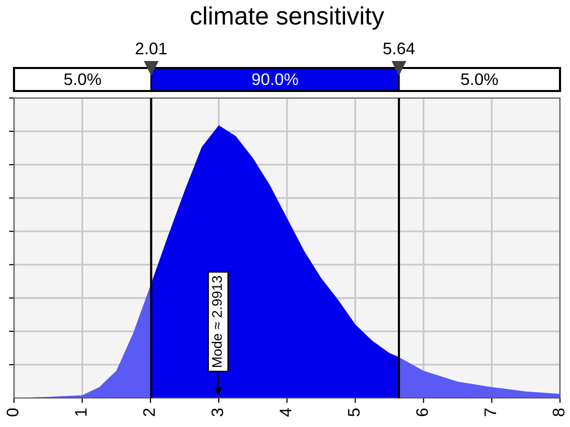 The image size is (570, 427). What do you see at coordinates (558, 412) in the screenshot?
I see `x-tick-label: 8` at bounding box center [558, 412].